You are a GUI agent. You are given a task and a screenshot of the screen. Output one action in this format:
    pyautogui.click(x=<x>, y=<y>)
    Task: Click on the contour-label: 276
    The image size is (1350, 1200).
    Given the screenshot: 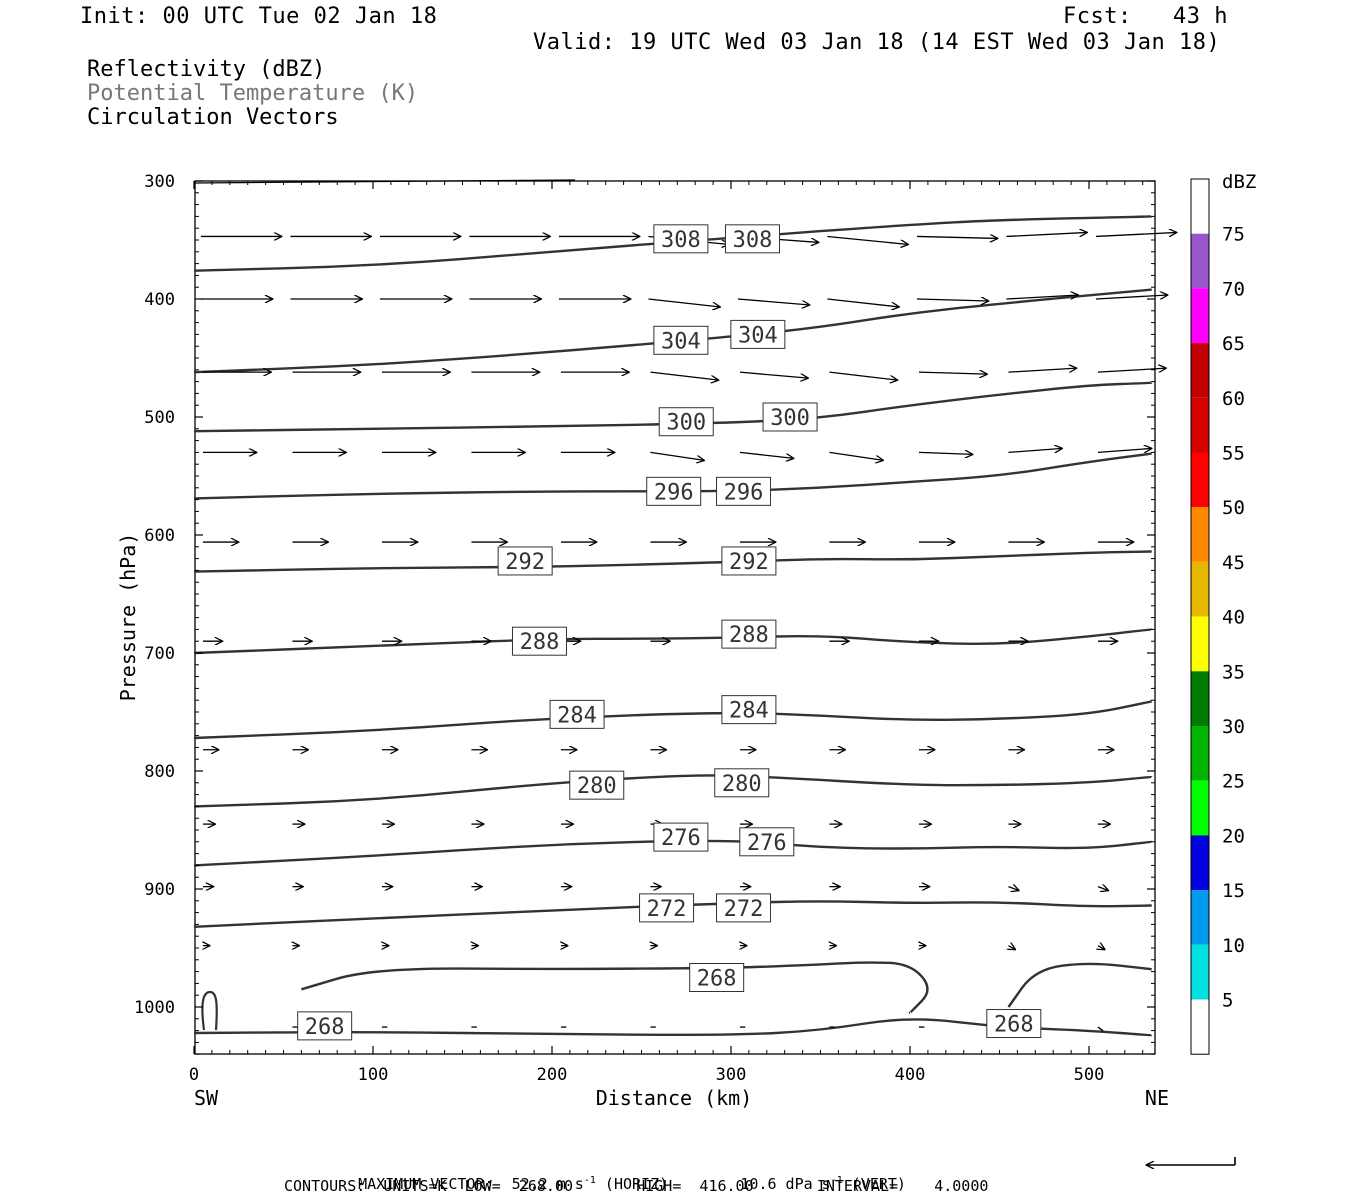 What is the action you would take?
    pyautogui.click(x=767, y=843)
    